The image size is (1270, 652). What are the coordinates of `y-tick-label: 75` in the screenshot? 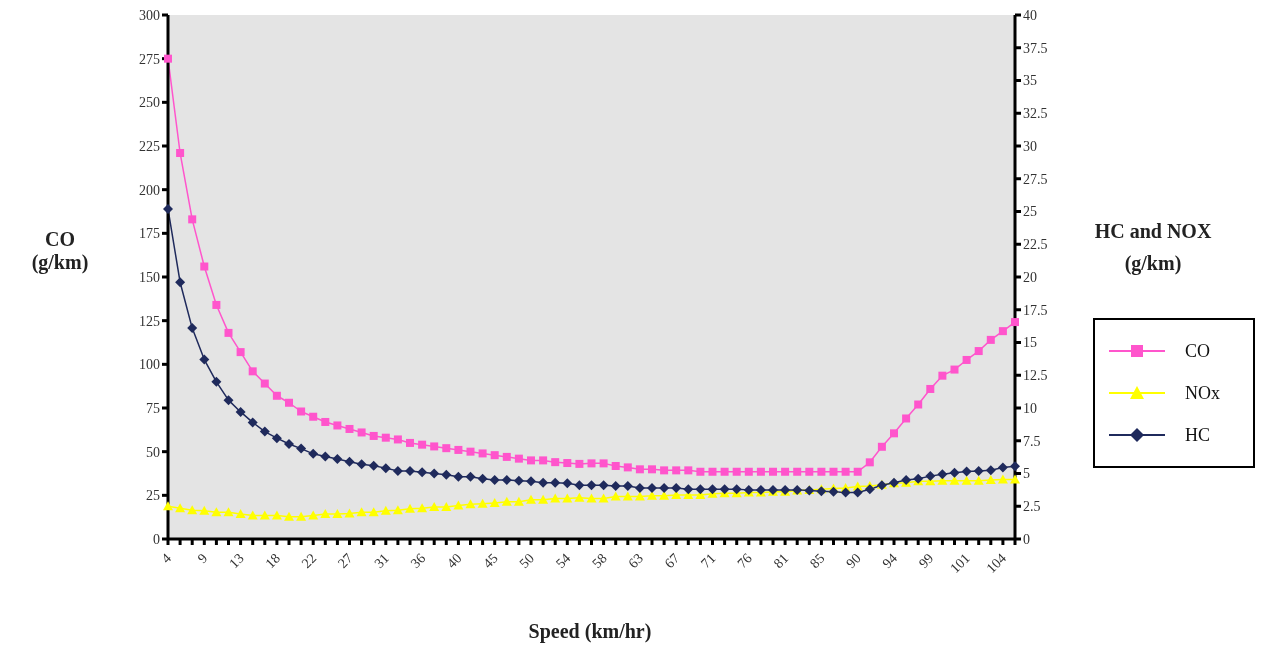 It's located at (153, 408).